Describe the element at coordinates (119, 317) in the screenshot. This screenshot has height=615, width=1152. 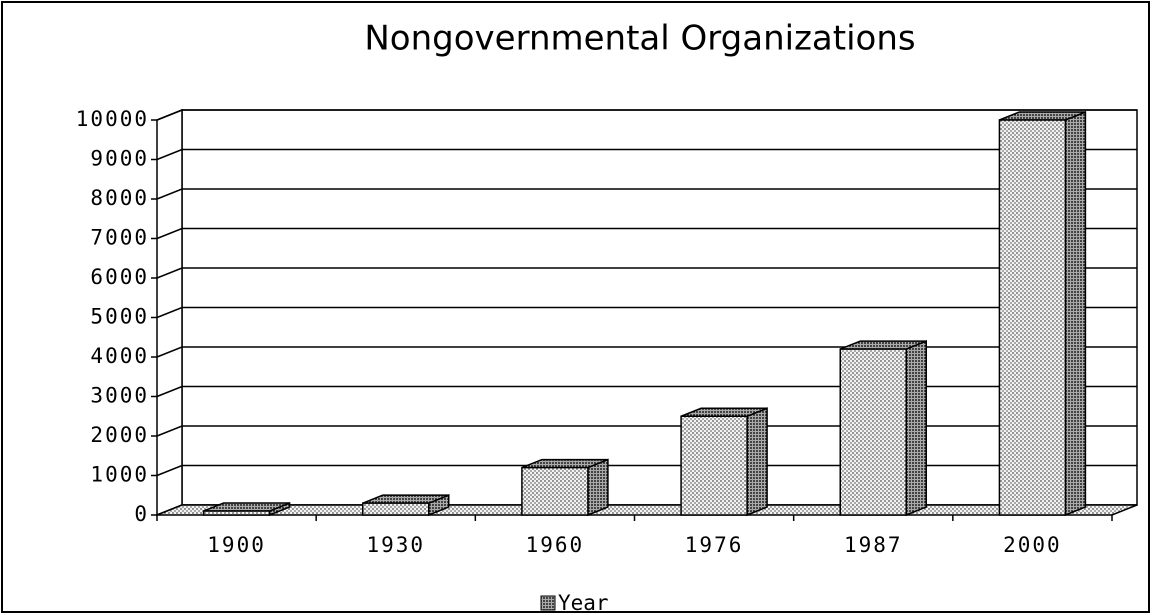
I see `y-tick-label: 5000` at that location.